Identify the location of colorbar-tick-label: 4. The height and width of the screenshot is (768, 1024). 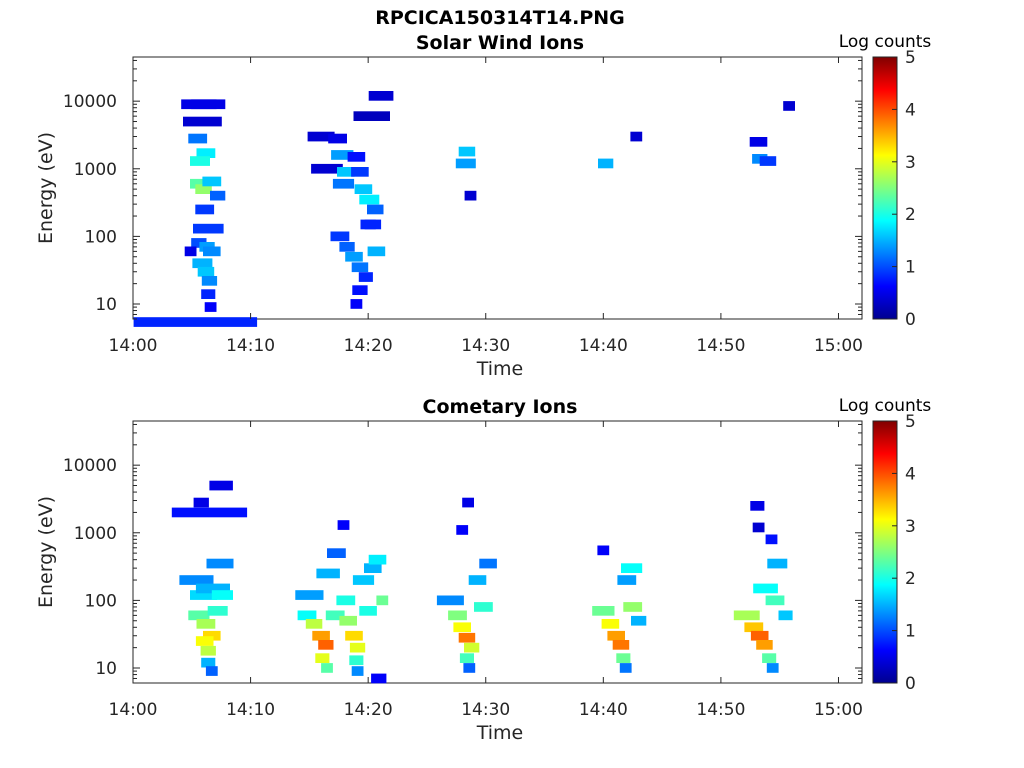
(910, 110).